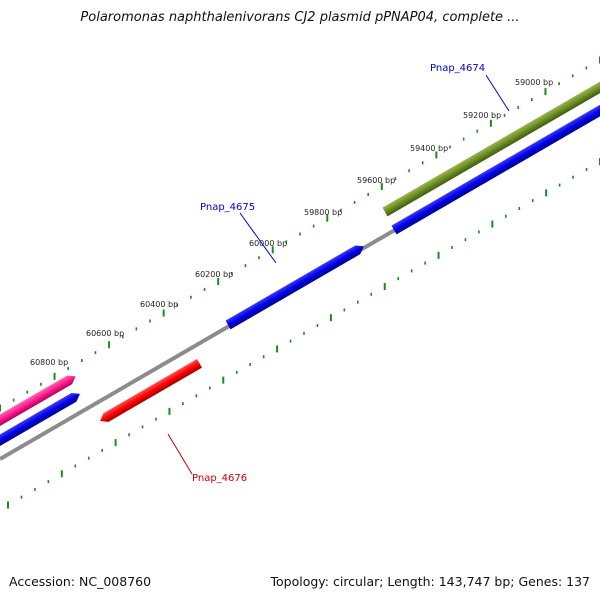 The image size is (600, 600). Describe the element at coordinates (268, 243) in the screenshot. I see `ruler-label: 60000 bp` at that location.